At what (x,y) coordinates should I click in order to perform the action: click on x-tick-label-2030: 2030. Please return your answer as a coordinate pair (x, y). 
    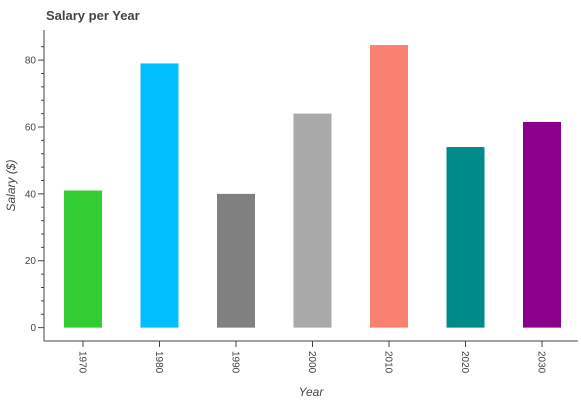
    Looking at the image, I should click on (541, 362).